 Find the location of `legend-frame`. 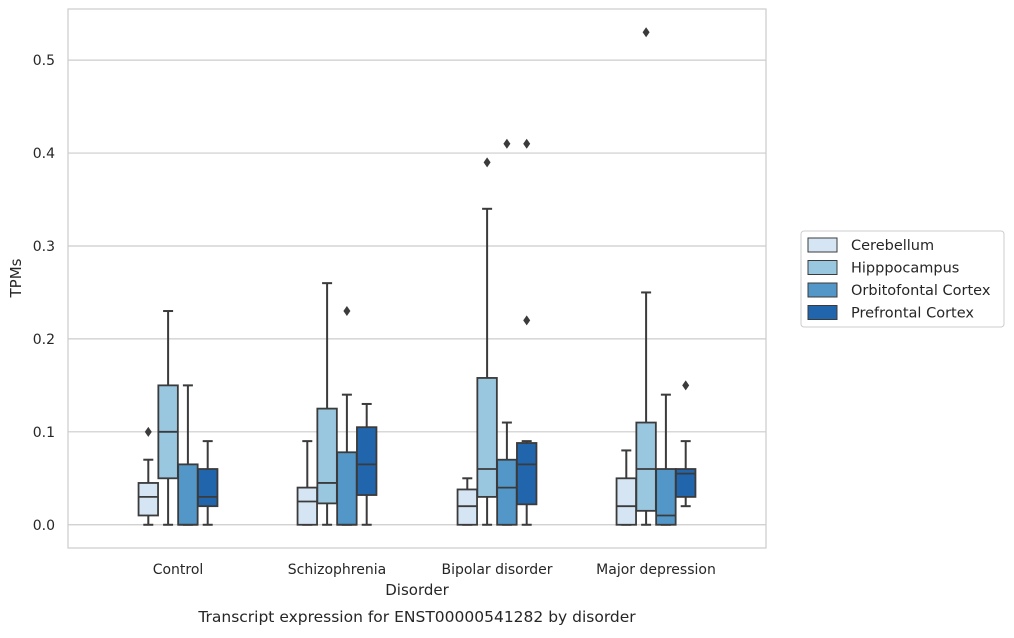

legend-frame is located at coordinates (902, 279).